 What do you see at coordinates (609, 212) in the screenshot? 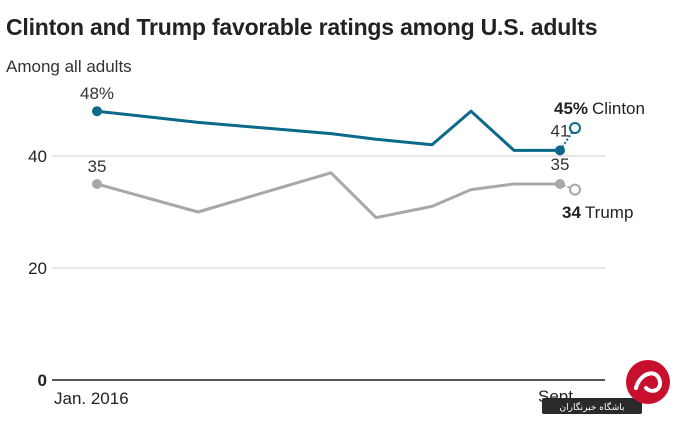
I see `trump-legend-name: Trump` at bounding box center [609, 212].